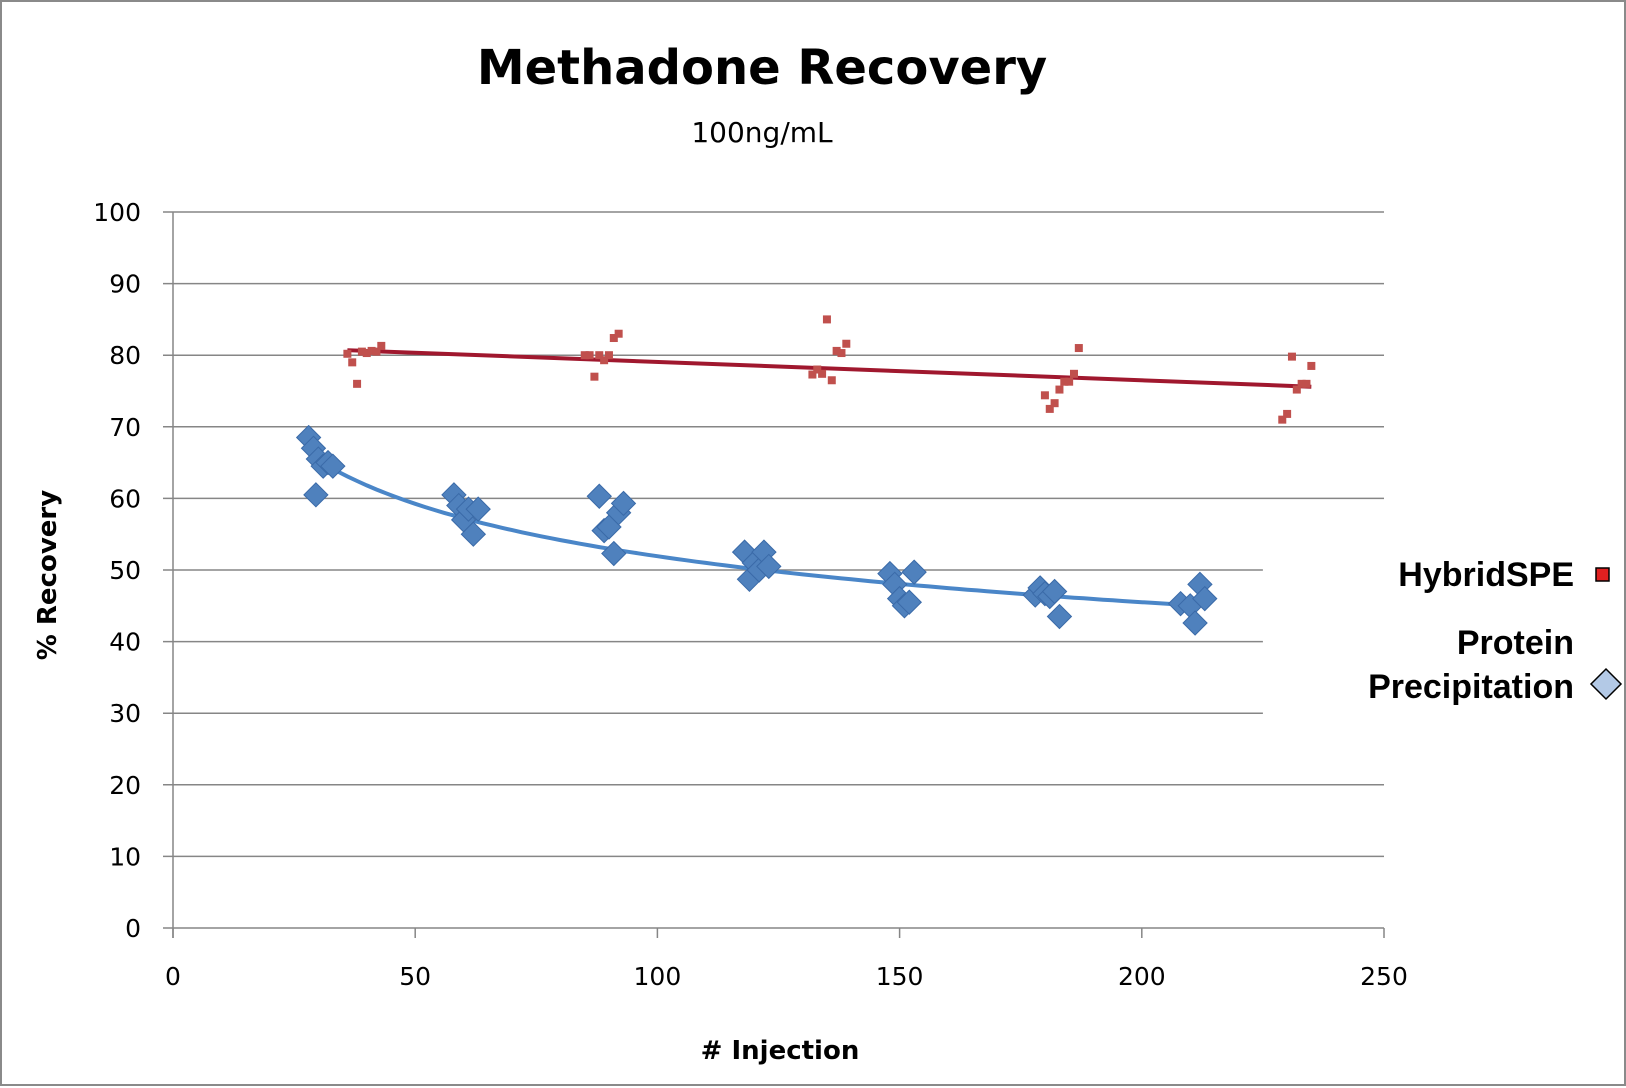 The image size is (1626, 1088). I want to click on y-tick-label: 60, so click(125, 498).